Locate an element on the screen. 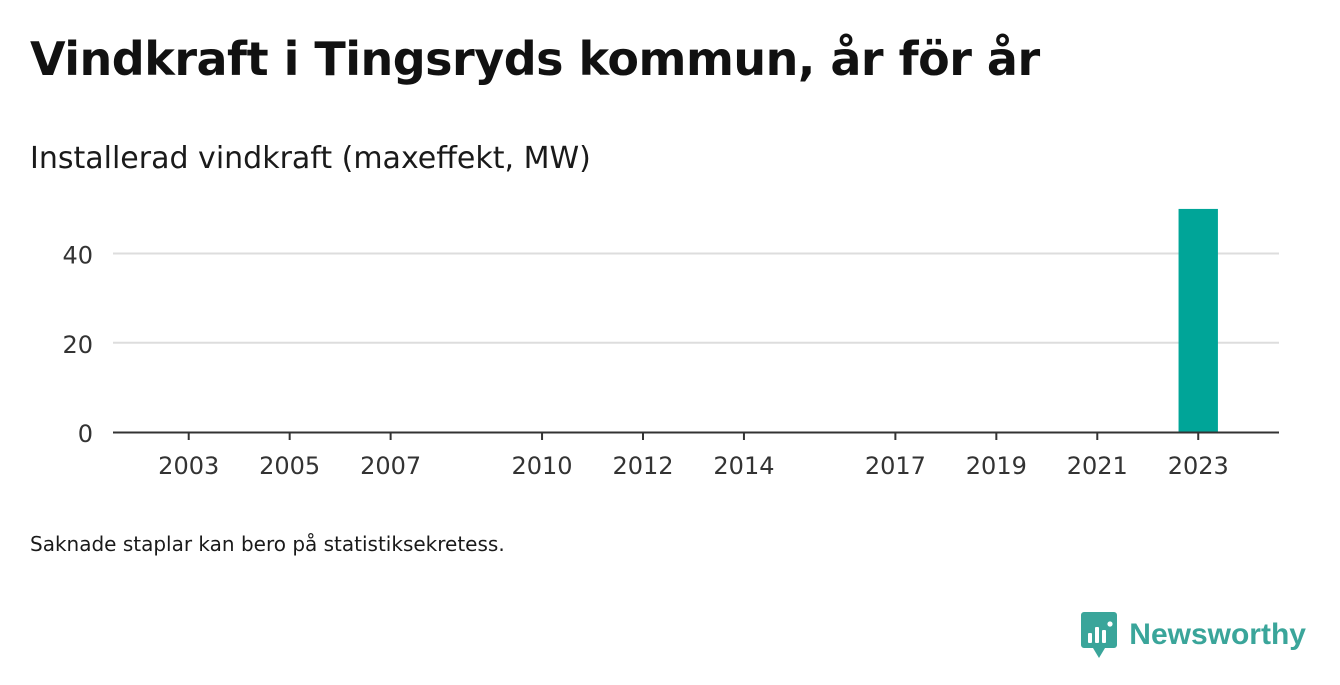  chart-title: Vindkraft i Tingsryds kommun, år för år is located at coordinates (535, 59).